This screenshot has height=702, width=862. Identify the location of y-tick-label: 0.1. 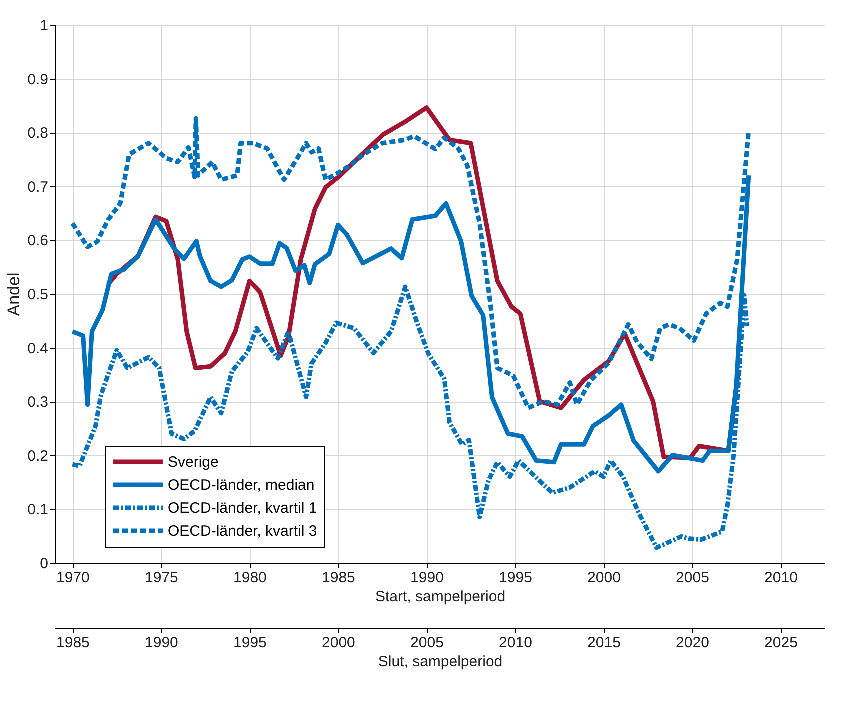
(38, 510).